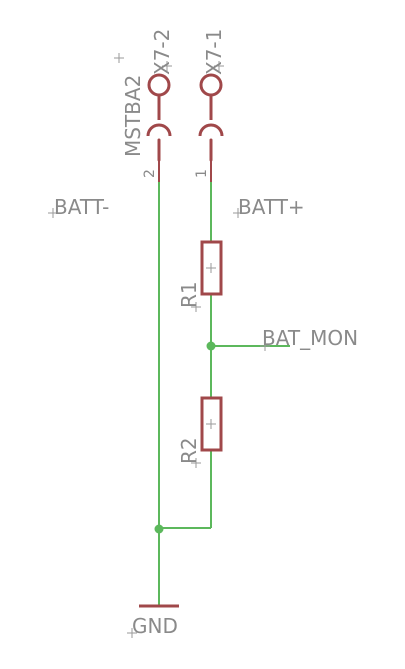  What do you see at coordinates (133, 116) in the screenshot?
I see `label-mstba2: MSTBA2` at bounding box center [133, 116].